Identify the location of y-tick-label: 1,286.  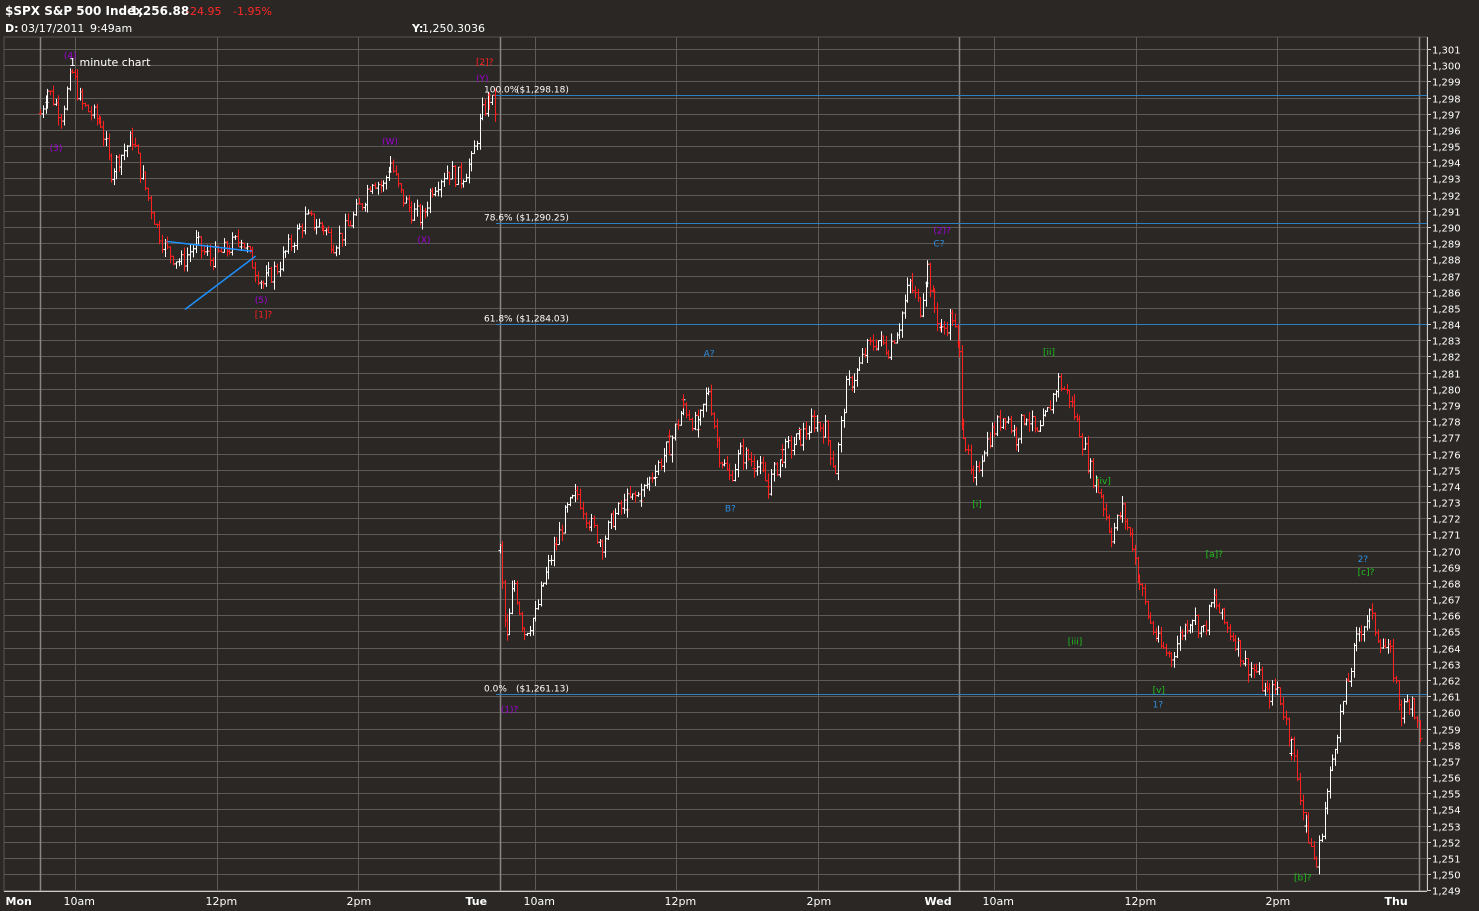
(1446, 294).